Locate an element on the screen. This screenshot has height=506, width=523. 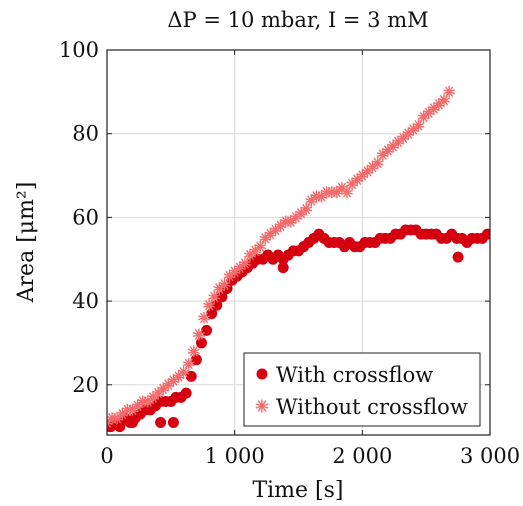
y-tick-label: 40 is located at coordinates (85, 301).